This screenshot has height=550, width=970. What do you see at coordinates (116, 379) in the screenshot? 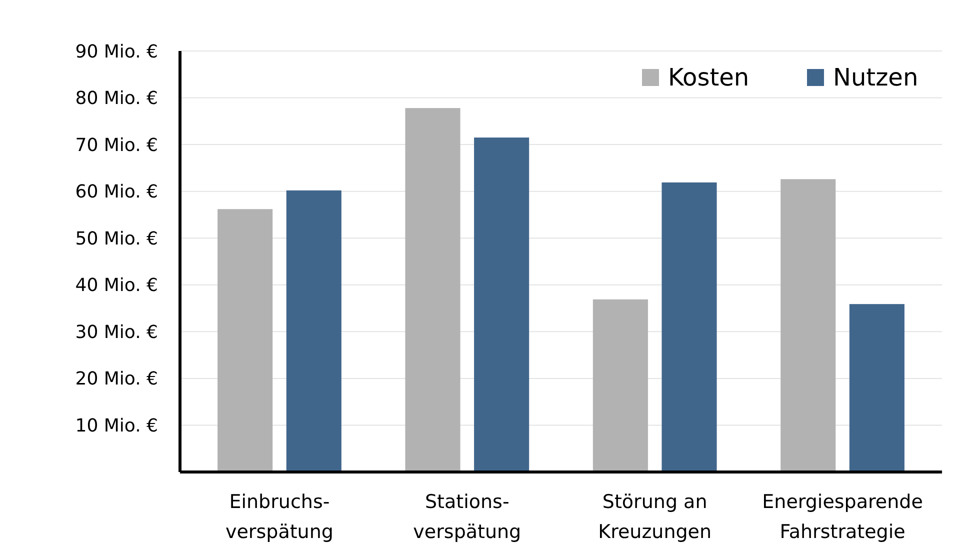
I see `y-tick-label: 20 Mio. €` at bounding box center [116, 379].